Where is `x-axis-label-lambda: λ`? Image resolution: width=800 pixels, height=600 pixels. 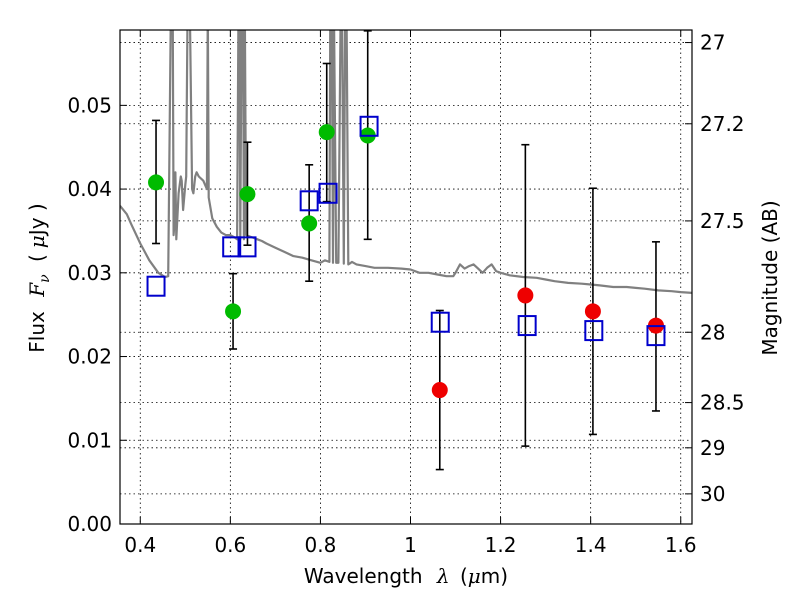 x-axis-label-lambda: λ is located at coordinates (443, 576).